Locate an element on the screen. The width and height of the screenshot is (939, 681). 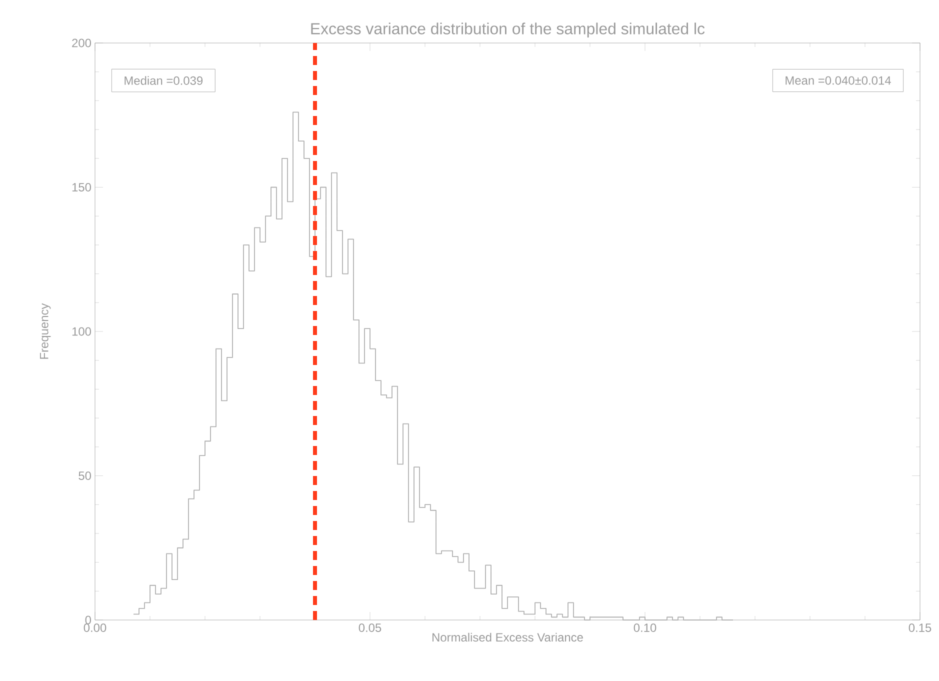
x-tick-label: 0.15 is located at coordinates (920, 628).